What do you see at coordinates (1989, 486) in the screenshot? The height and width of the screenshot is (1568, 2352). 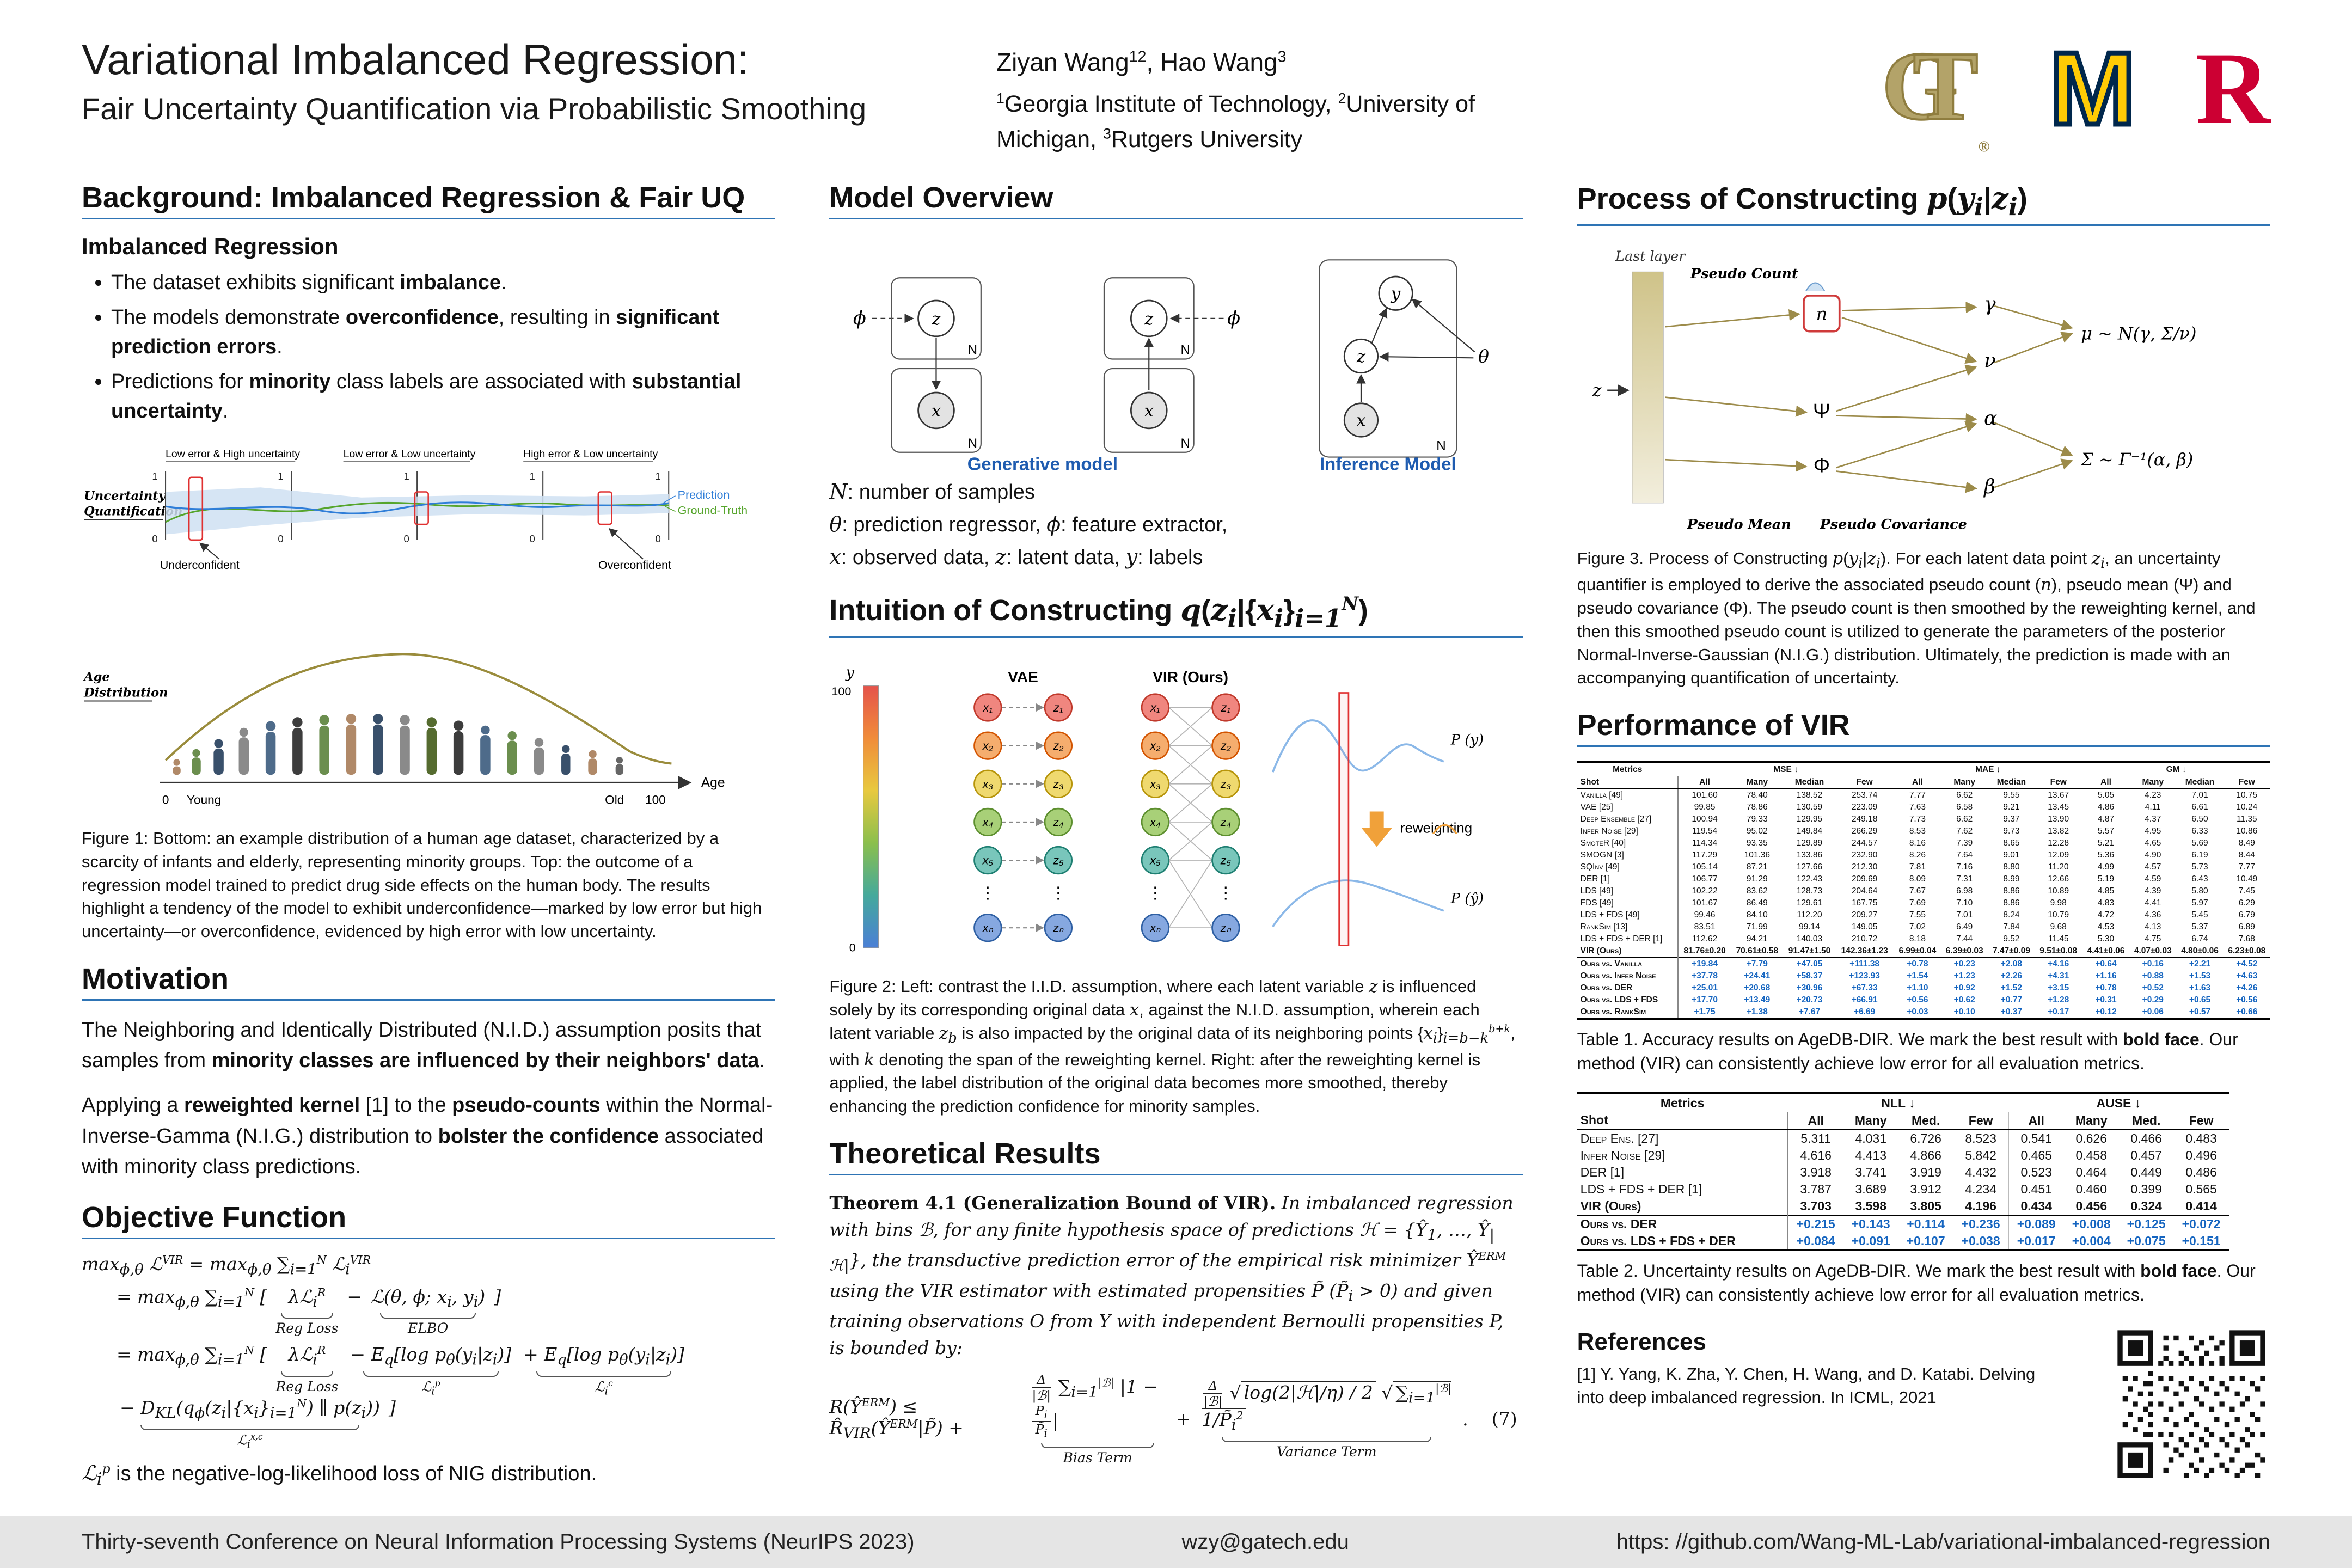 I see `svg-text: β` at bounding box center [1989, 486].